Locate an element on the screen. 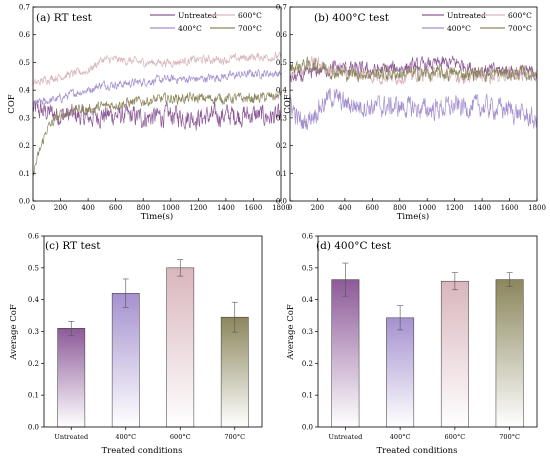 The image size is (550, 459). panel-d-ytick-label: 0.2 is located at coordinates (307, 364).